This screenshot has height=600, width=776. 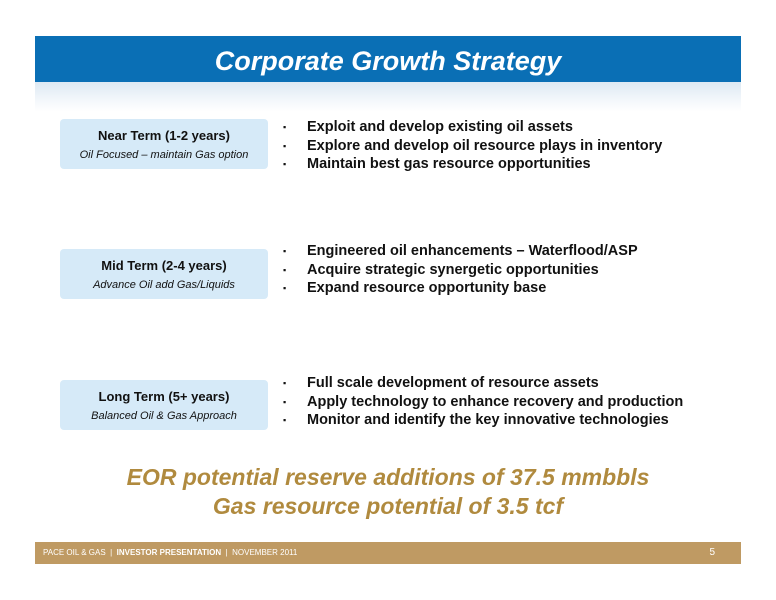 I want to click on bullet-item: ▪ Exploit and develop existing oil assets, so click(x=472, y=127).